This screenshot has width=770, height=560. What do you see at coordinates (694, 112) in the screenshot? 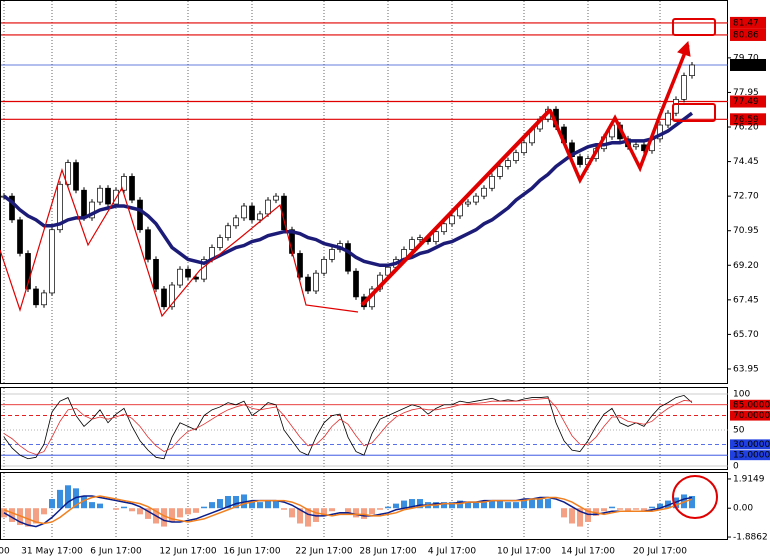
I see `support-box` at bounding box center [694, 112].